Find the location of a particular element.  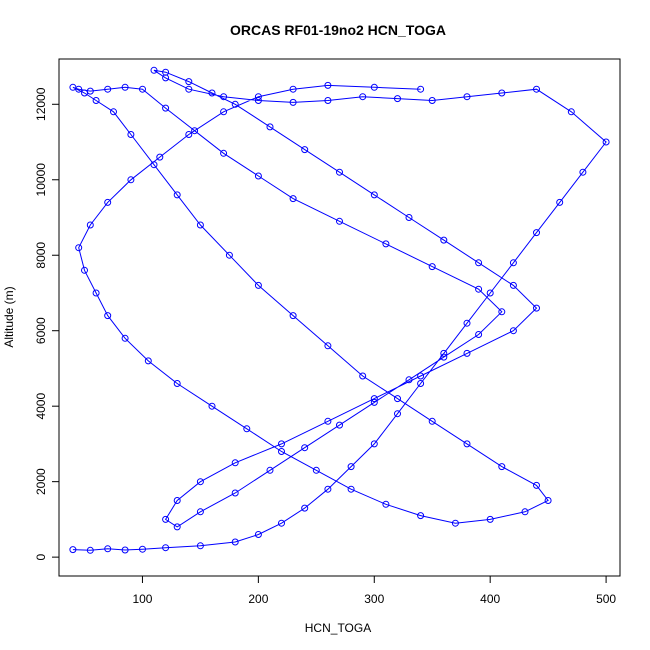

x-tick-label: 300 is located at coordinates (374, 599).